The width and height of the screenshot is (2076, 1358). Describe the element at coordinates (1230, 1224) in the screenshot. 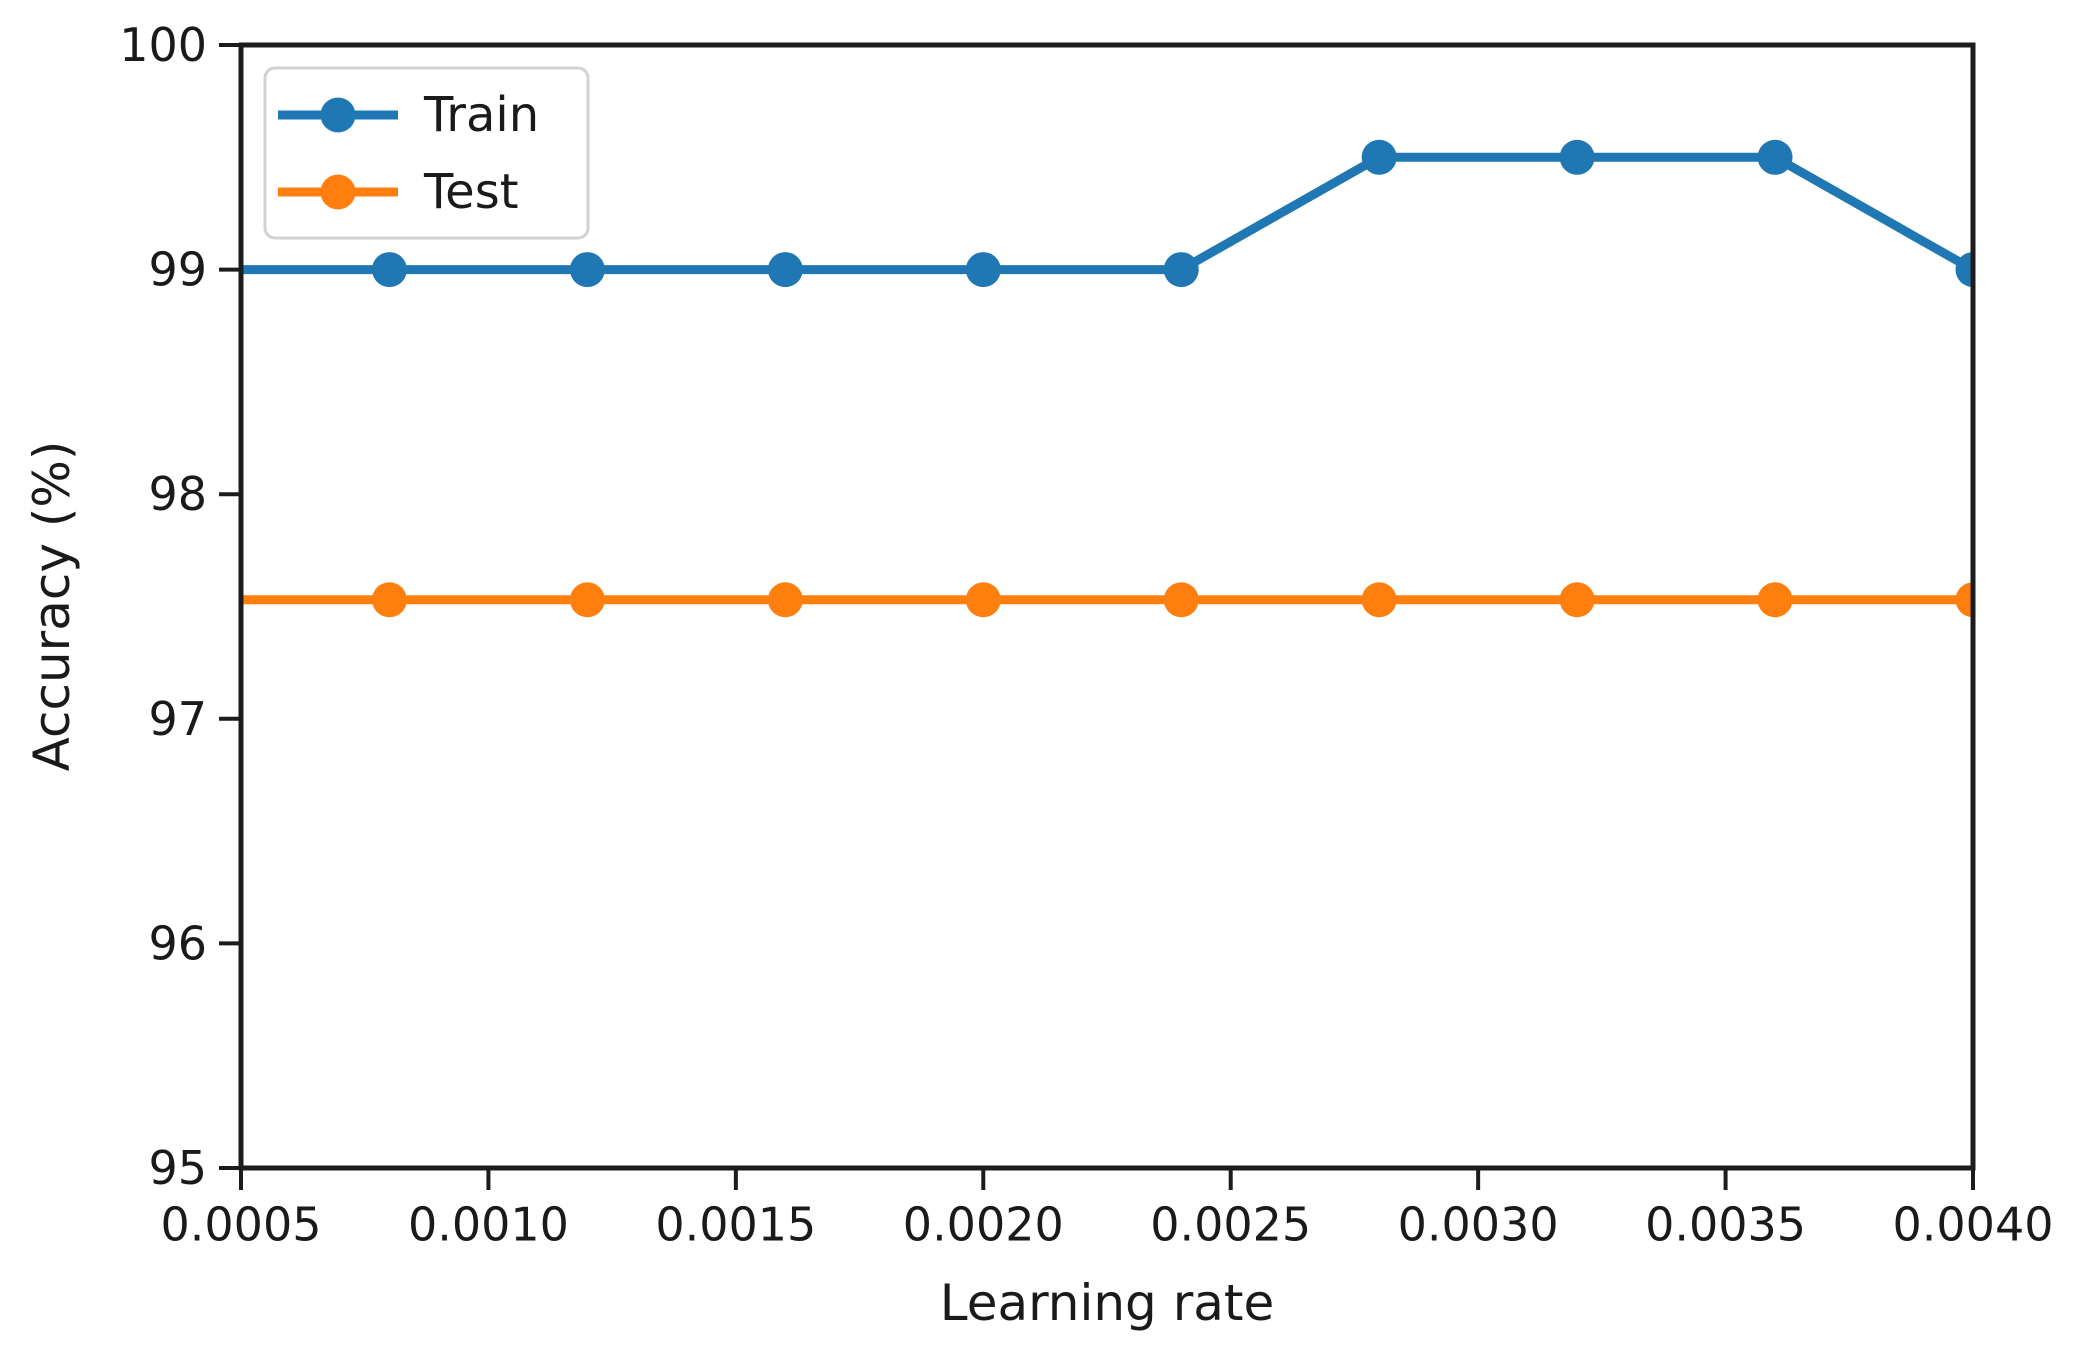

I see `x-tick-label: 0.0025` at that location.